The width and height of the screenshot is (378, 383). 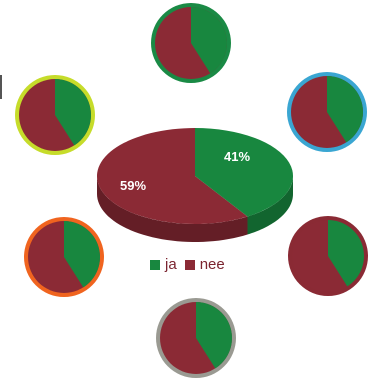 What do you see at coordinates (171, 264) in the screenshot?
I see `legend-label-ja: ja` at bounding box center [171, 264].